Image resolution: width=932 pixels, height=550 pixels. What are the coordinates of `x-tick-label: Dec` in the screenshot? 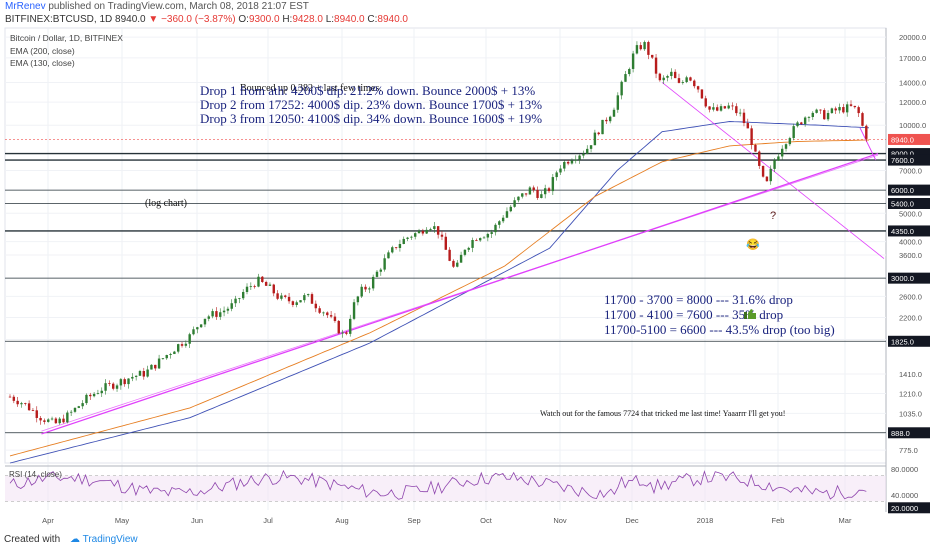 It's located at (632, 520).